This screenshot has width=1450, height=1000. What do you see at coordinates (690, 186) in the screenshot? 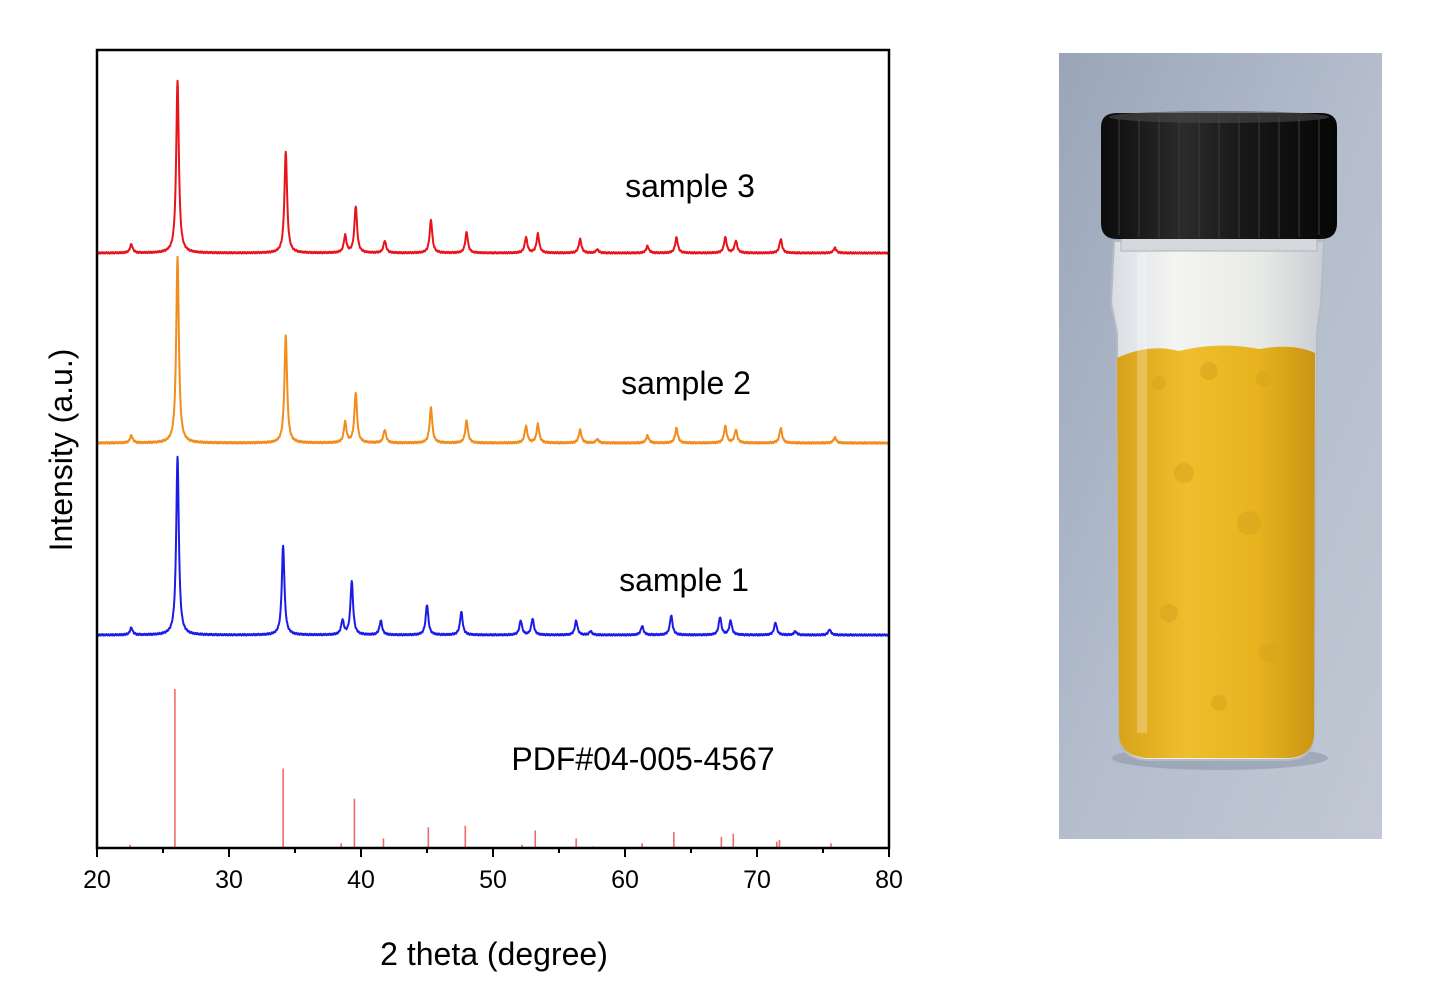
I see `series-label: sample 3` at bounding box center [690, 186].